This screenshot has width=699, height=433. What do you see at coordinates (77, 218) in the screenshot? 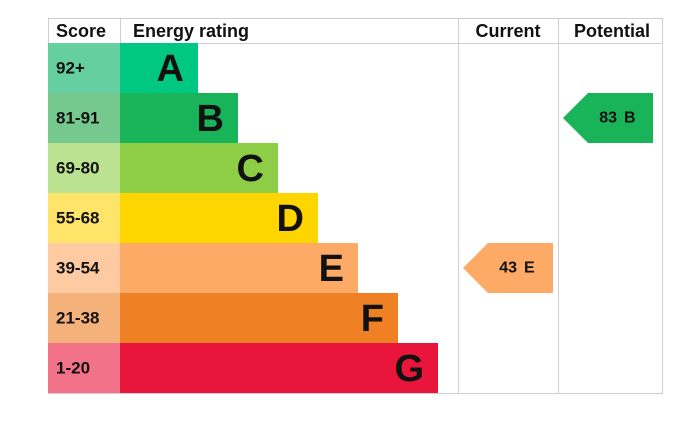
I see `score-label: 55-68` at bounding box center [77, 218].